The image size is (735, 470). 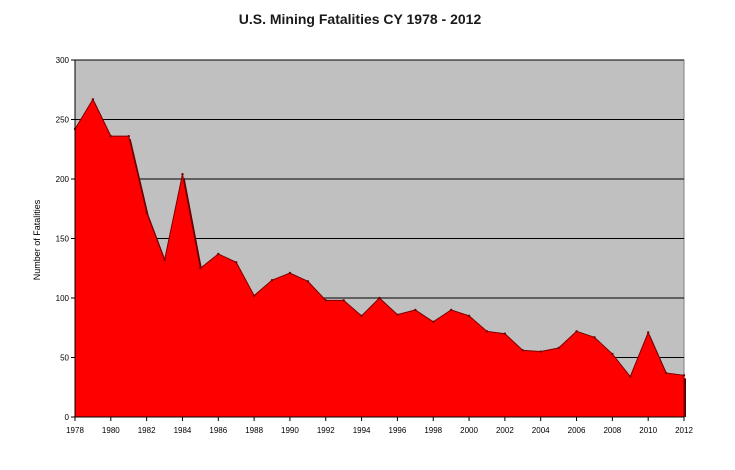 What do you see at coordinates (325, 300) in the screenshot?
I see `data-point-1992` at bounding box center [325, 300].